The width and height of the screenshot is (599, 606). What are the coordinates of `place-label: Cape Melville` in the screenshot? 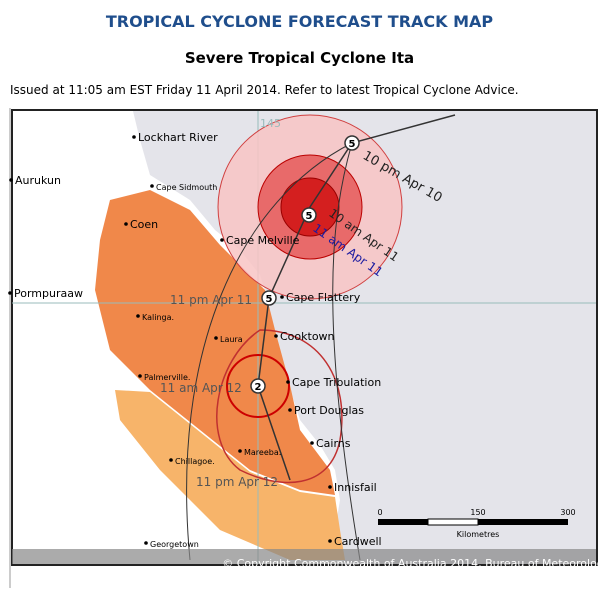 It's located at (263, 240).